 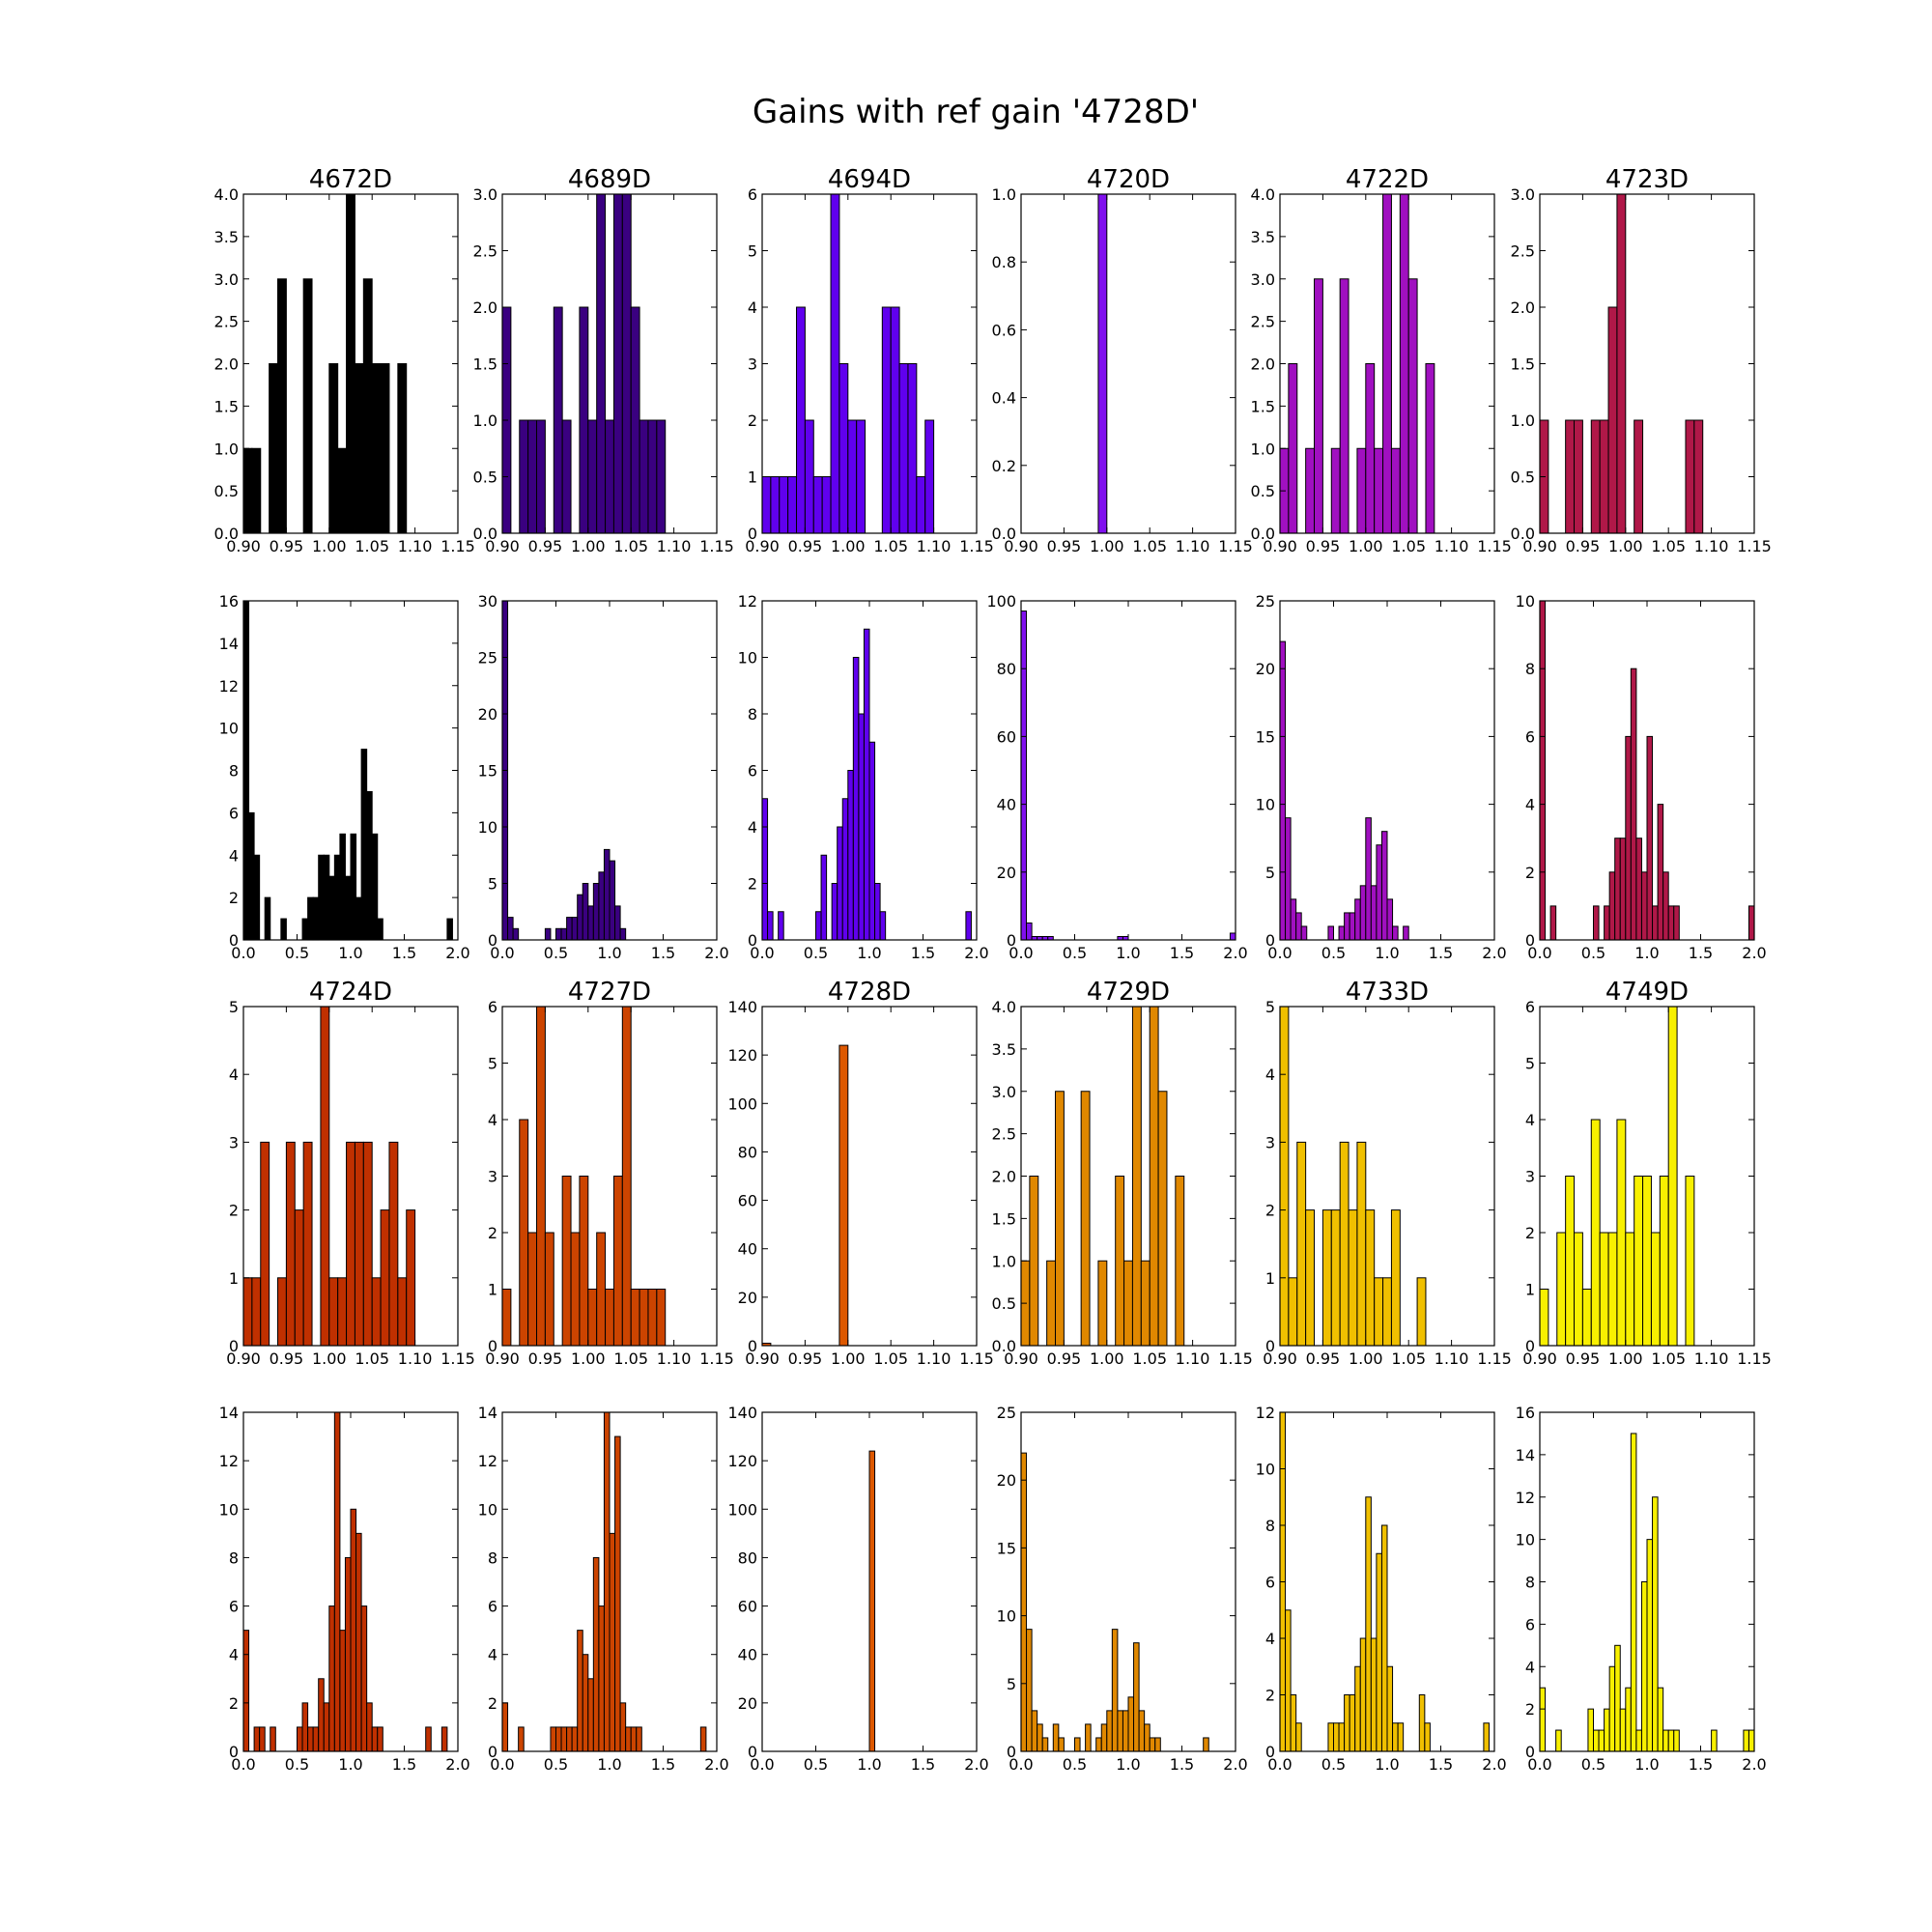 I want to click on y-tick-label: 1, so click(x=752, y=478).